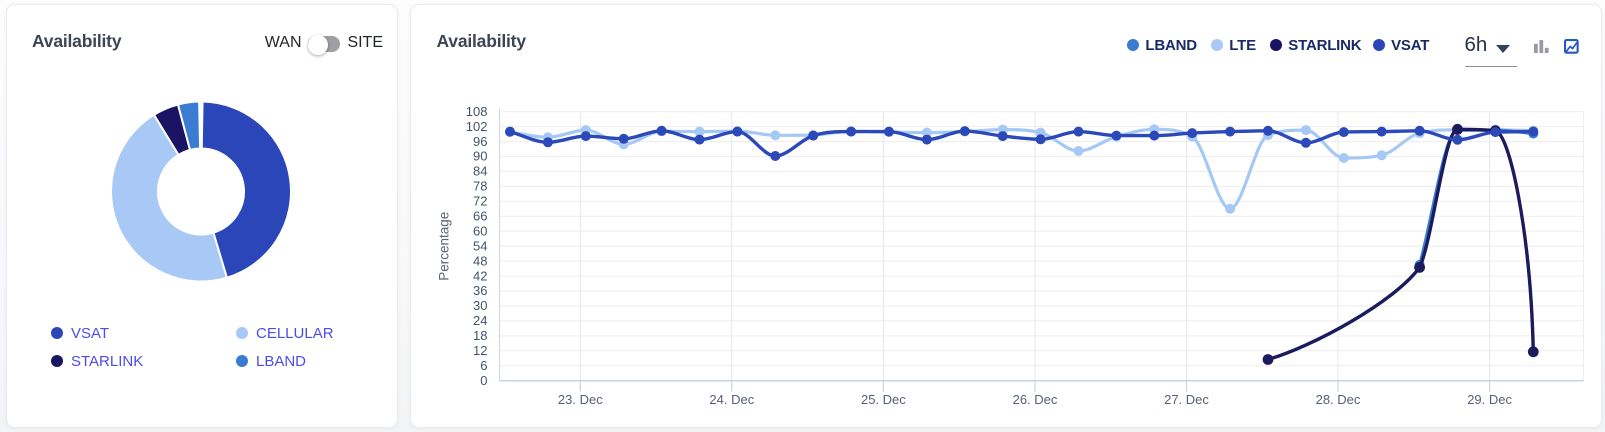 The image size is (1605, 432). Describe the element at coordinates (1489, 399) in the screenshot. I see `svg-text: 29. Dec` at that location.